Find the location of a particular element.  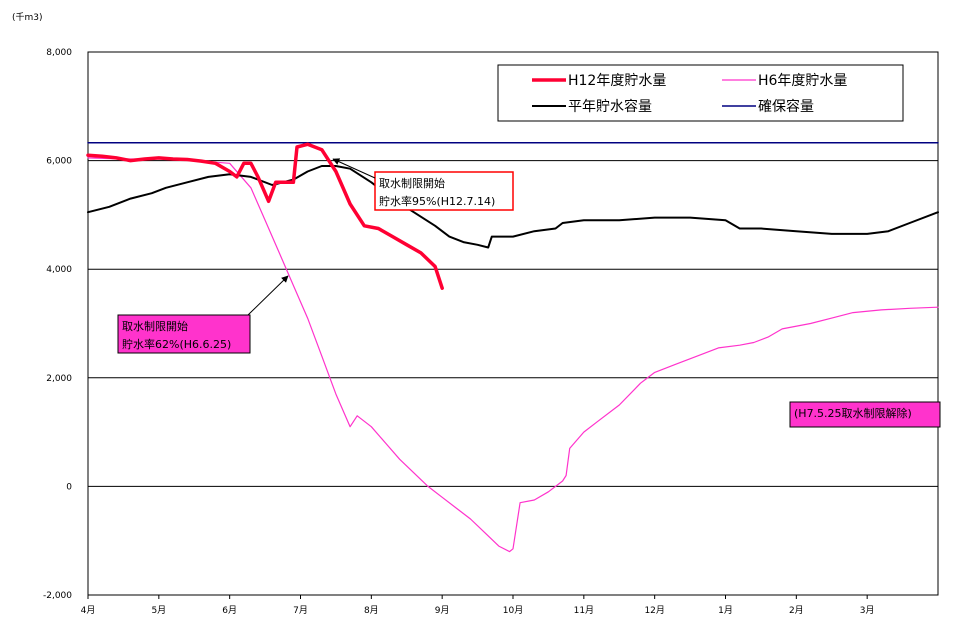

annotation-h12-line: 取水制限開始 is located at coordinates (412, 183).